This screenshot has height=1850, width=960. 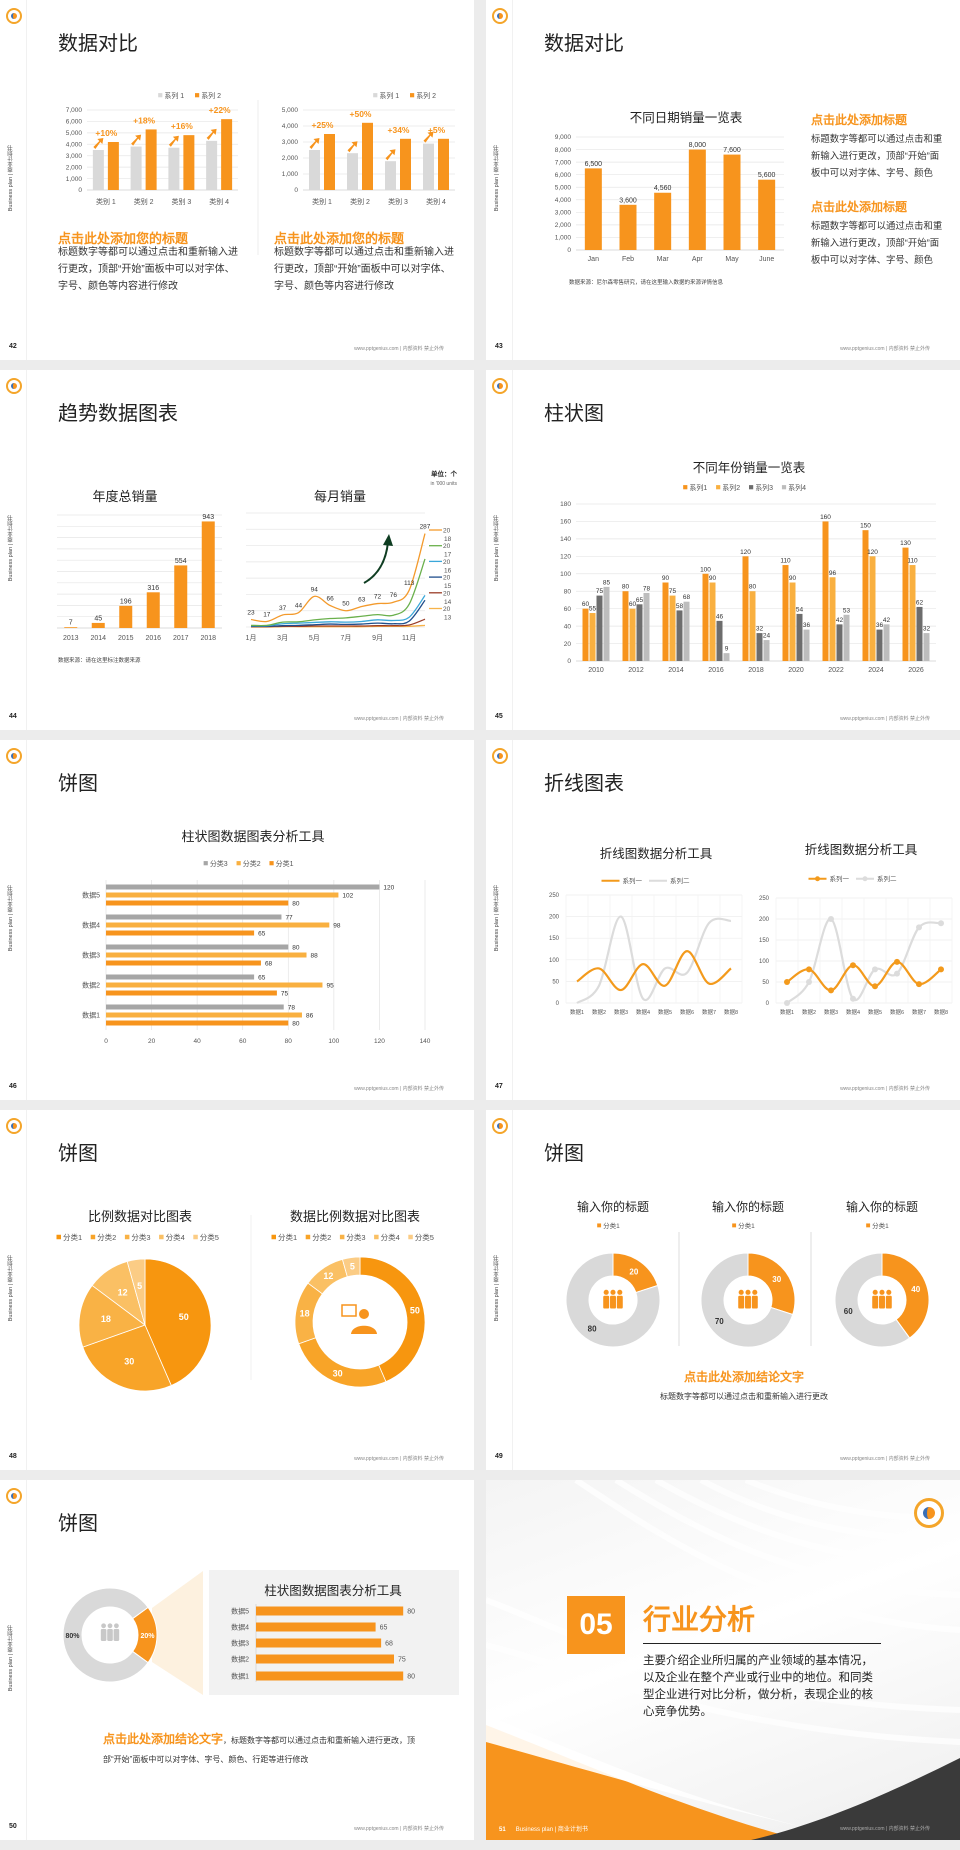 I want to click on legend-label: 20, so click(x=447, y=593).